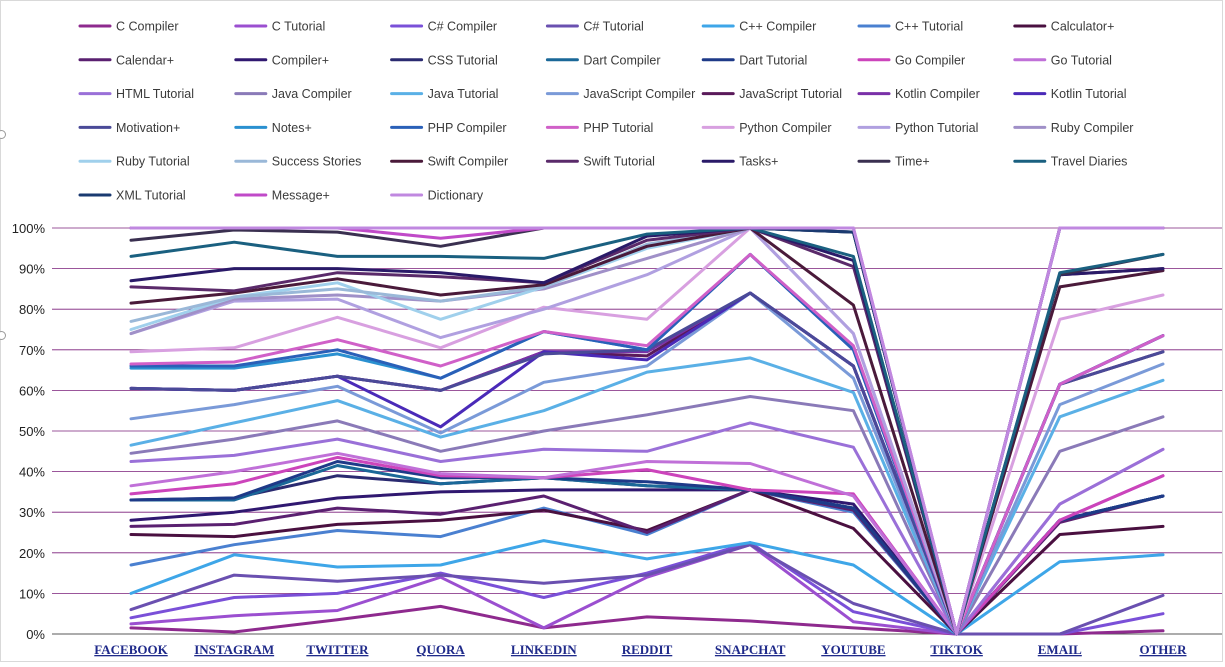 This screenshot has width=1225, height=667. I want to click on y-tick-label: 60%, so click(32, 390).